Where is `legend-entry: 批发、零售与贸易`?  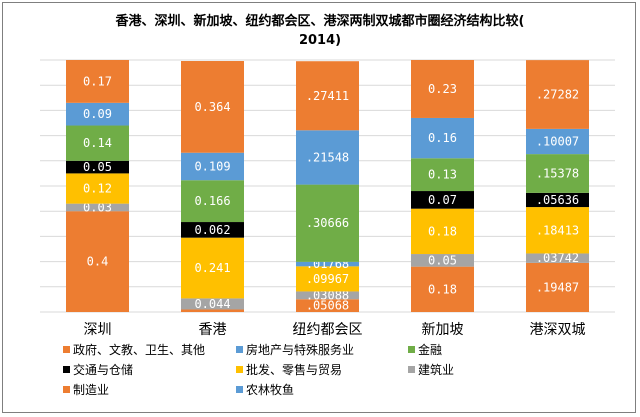
legend-entry: 批发、零售与贸易 is located at coordinates (294, 369).